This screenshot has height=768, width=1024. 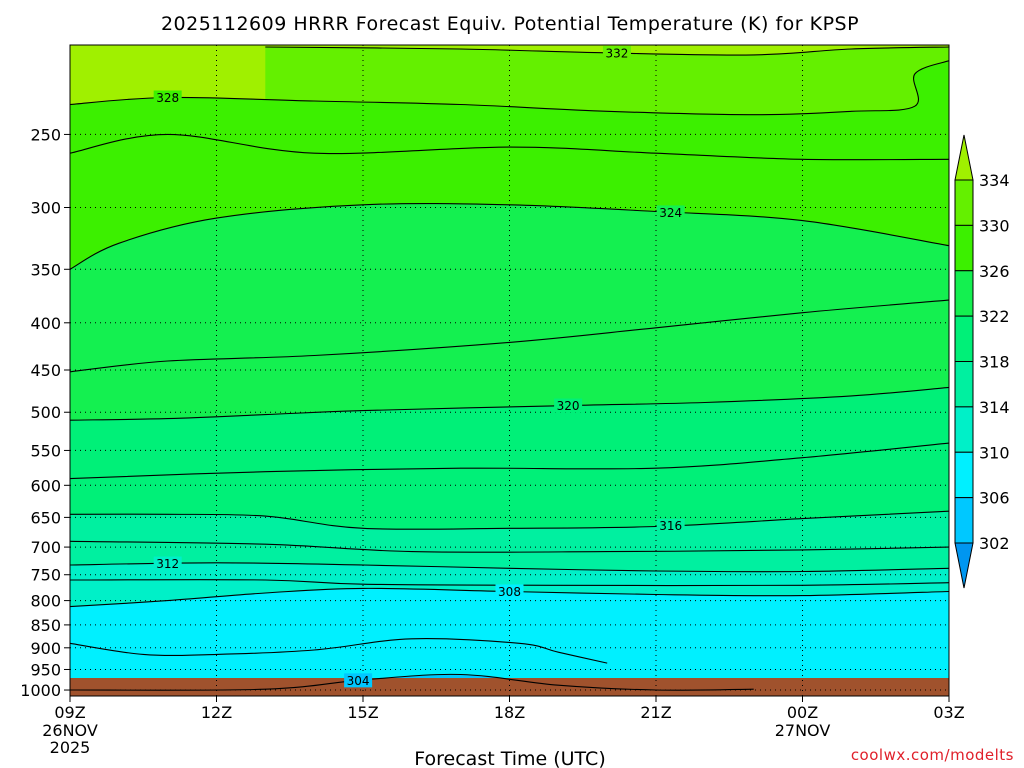 What do you see at coordinates (70, 747) in the screenshot?
I see `x-date-label: 2025` at bounding box center [70, 747].